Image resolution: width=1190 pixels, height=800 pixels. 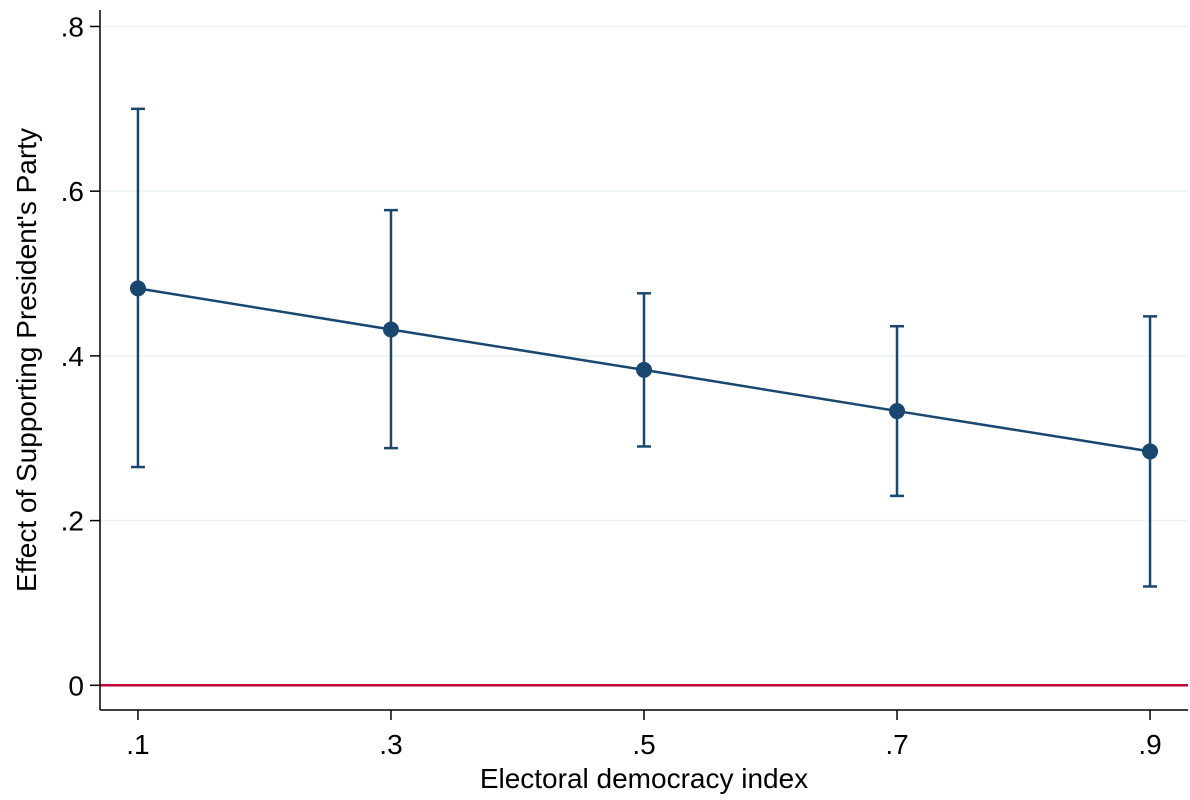 I want to click on y-tick-label-2: .4, so click(x=72, y=356).